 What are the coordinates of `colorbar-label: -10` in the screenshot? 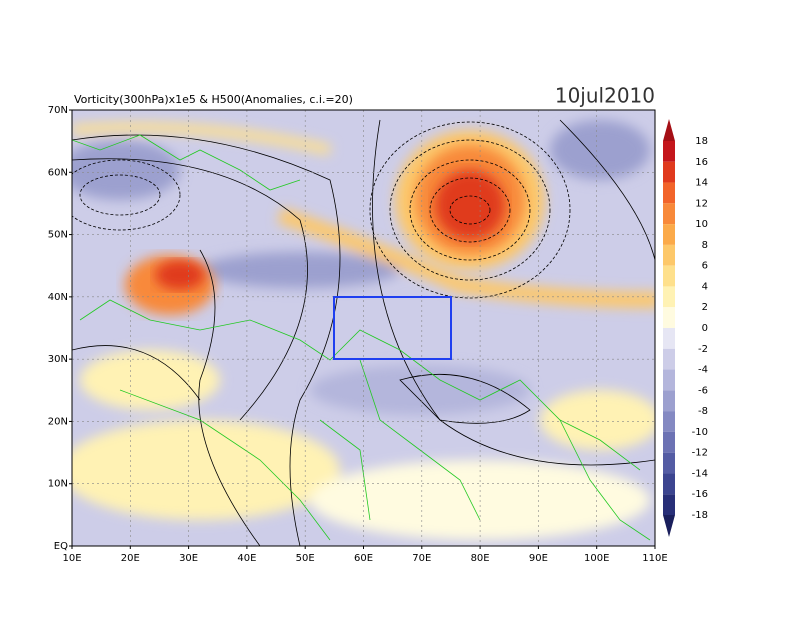 It's located at (700, 432).